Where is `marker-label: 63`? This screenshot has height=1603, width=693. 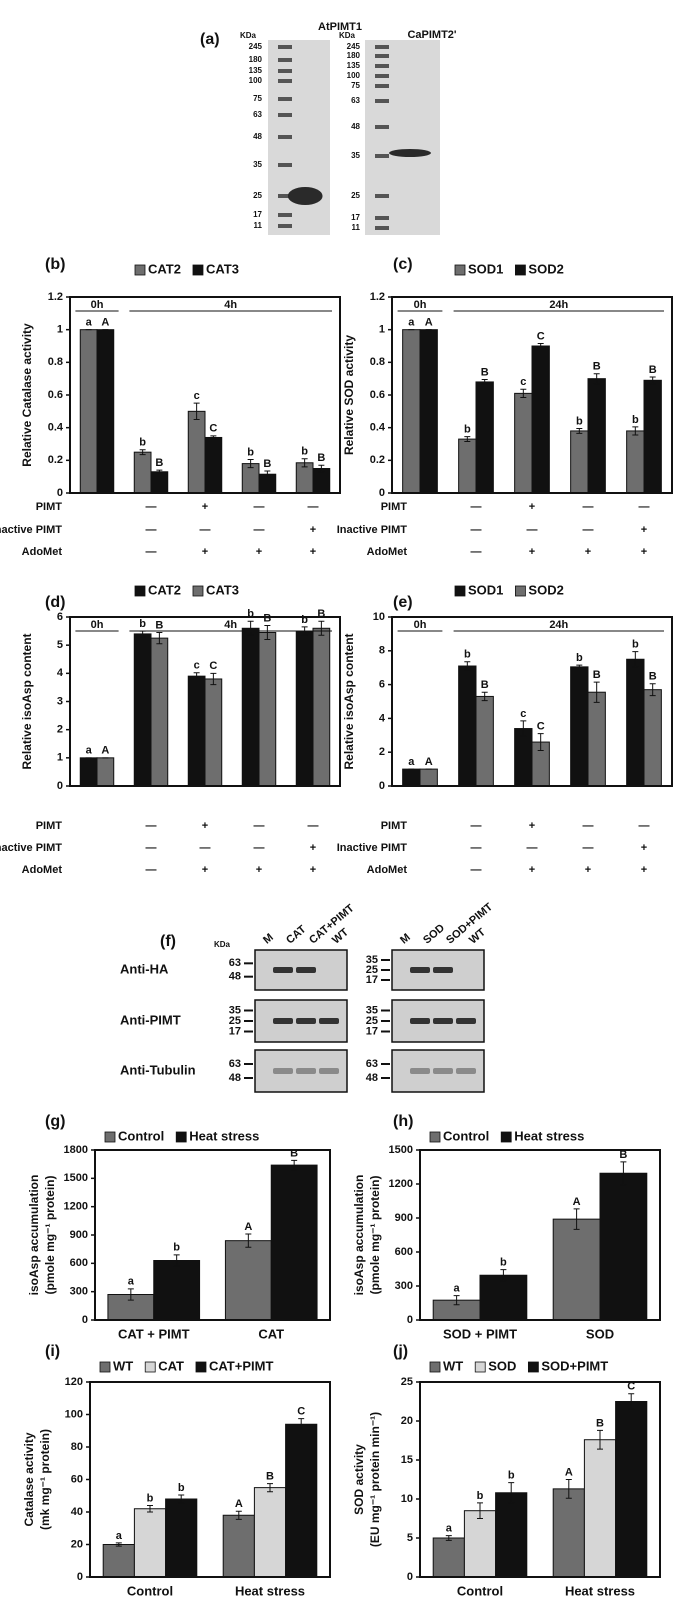 marker-label: 63 is located at coordinates (257, 114).